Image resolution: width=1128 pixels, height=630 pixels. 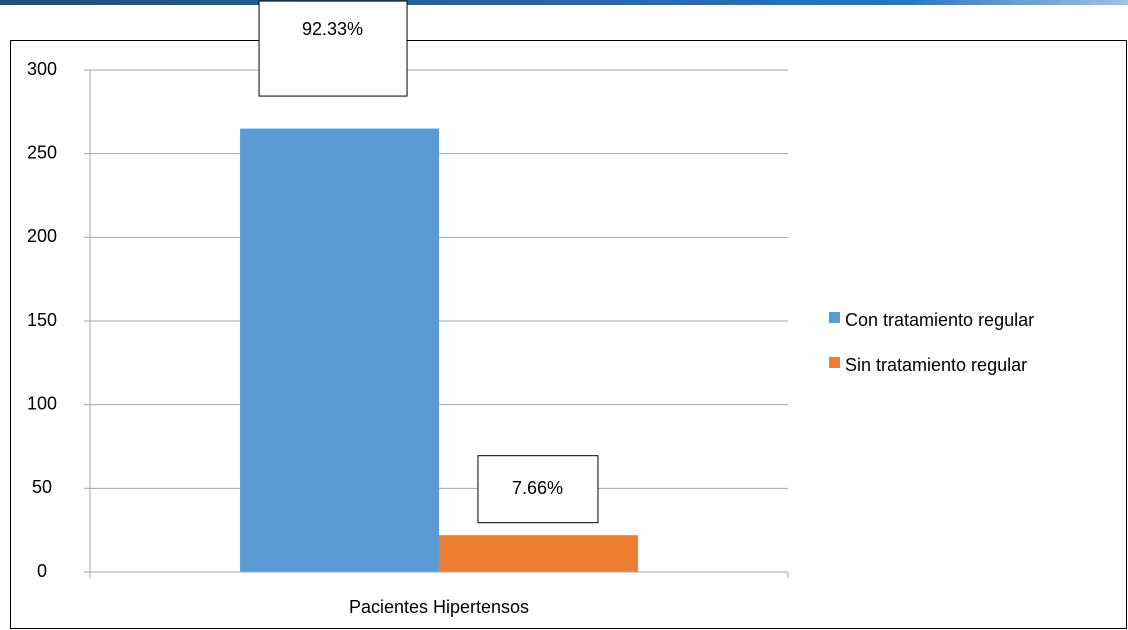 What do you see at coordinates (332, 29) in the screenshot?
I see `data-label: 92.33%` at bounding box center [332, 29].